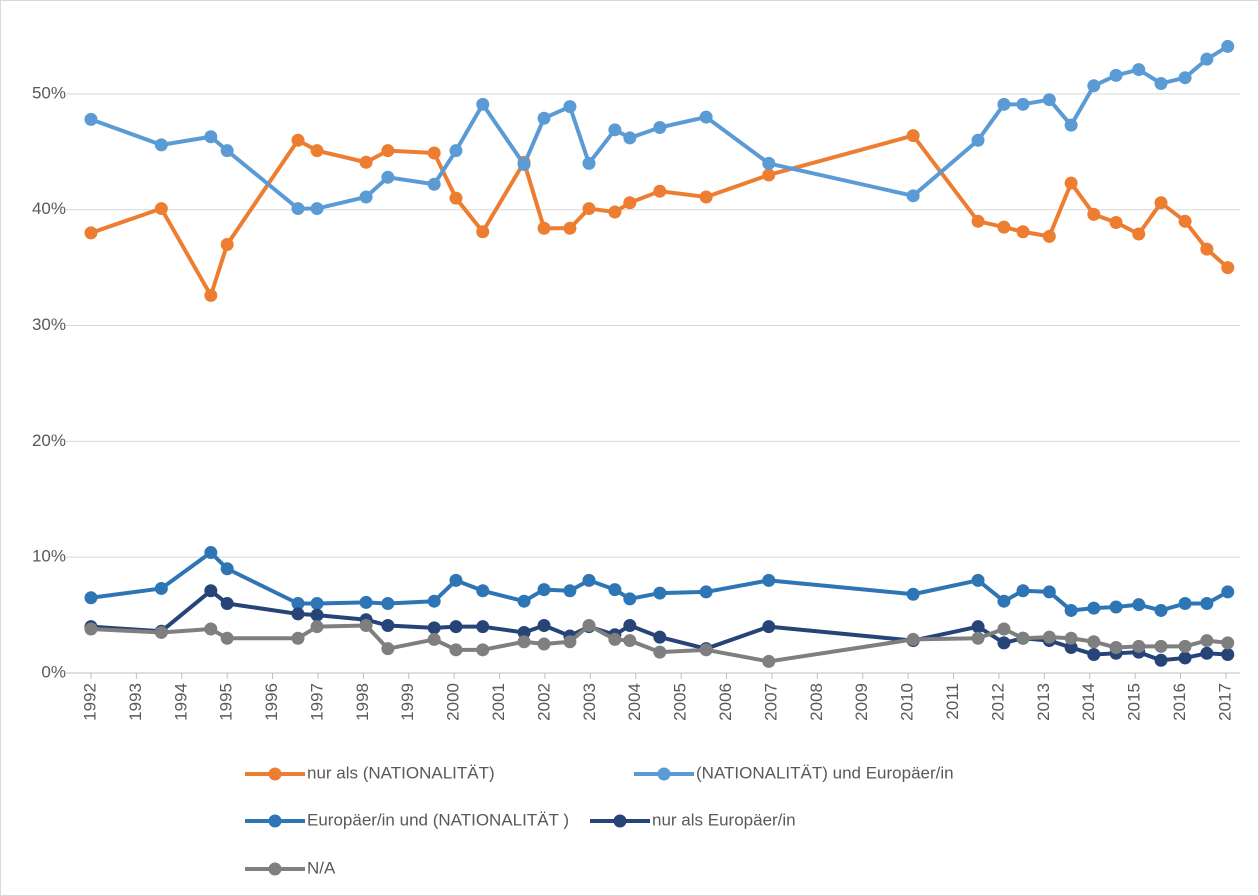 This screenshot has width=1259, height=896. What do you see at coordinates (724, 819) in the screenshot?
I see `legend-label: nur als Europäer/in` at bounding box center [724, 819].